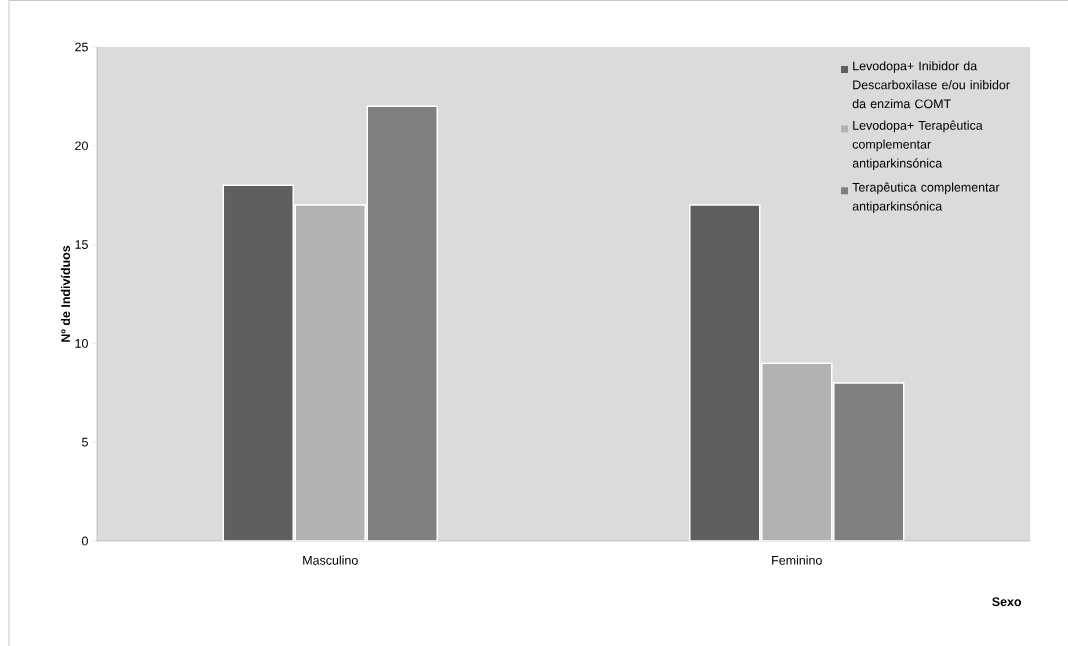 The height and width of the screenshot is (646, 1068). What do you see at coordinates (926, 198) in the screenshot?
I see `legend-label: Terapêutica complementar antiparkinsónica` at bounding box center [926, 198].